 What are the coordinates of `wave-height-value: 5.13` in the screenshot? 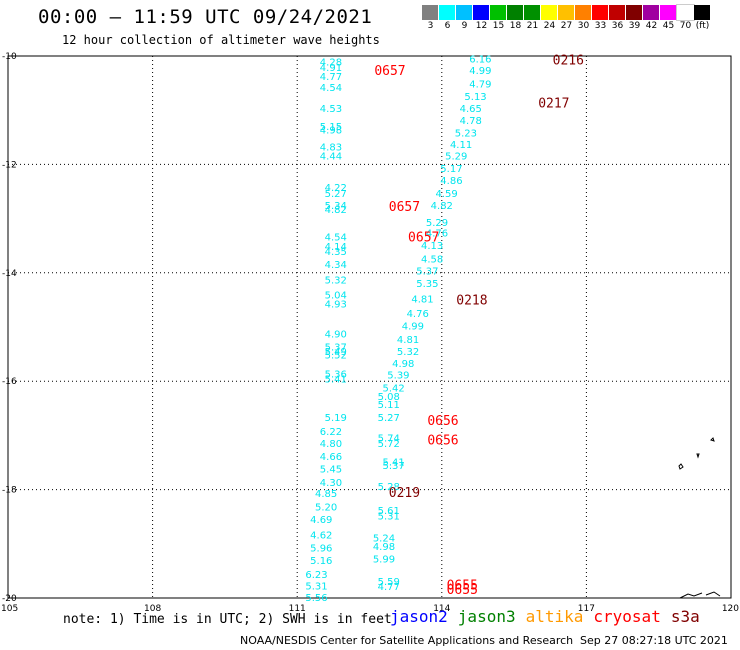 It's located at (475, 97).